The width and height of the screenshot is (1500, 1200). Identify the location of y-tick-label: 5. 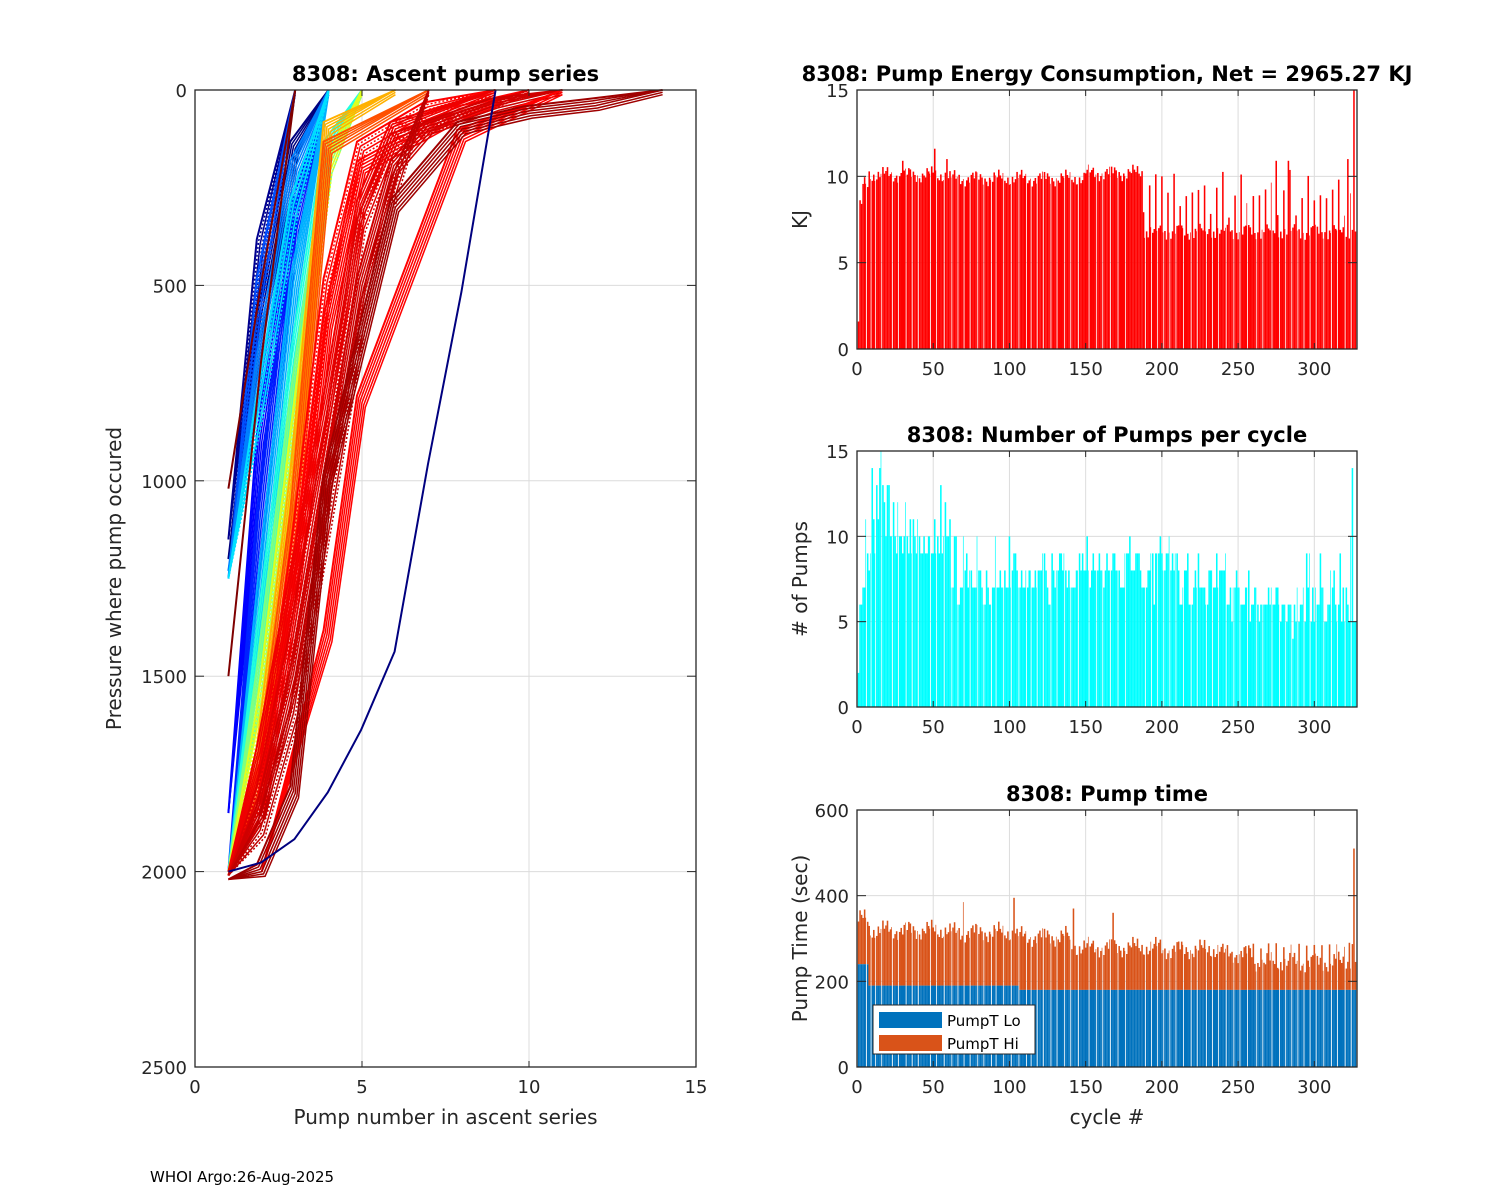
(843, 264).